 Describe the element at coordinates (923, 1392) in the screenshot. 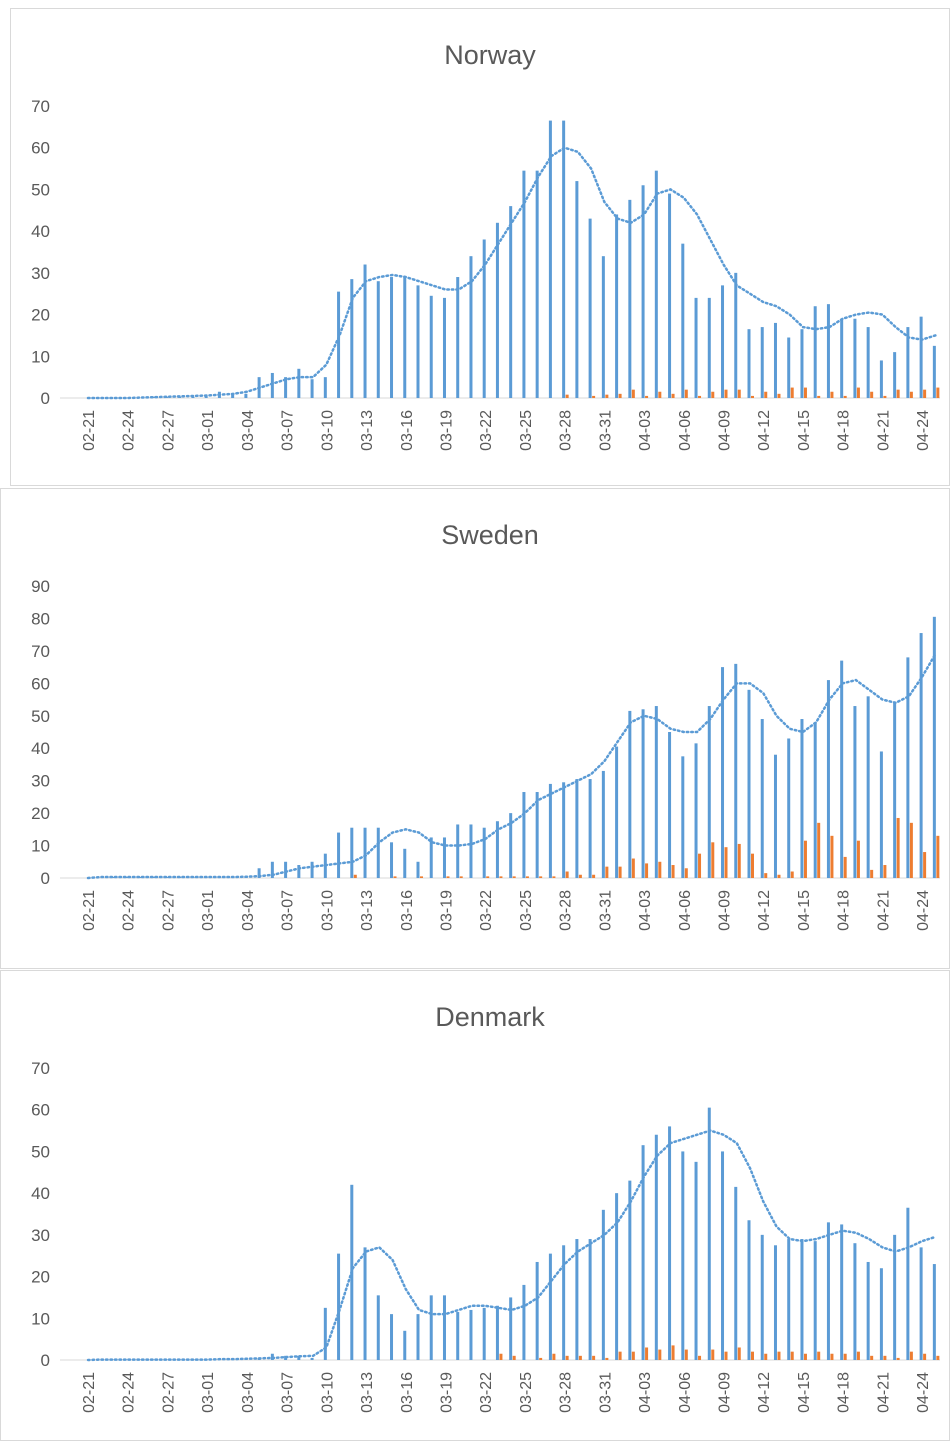

I see `x-tick-label: 04-24` at that location.